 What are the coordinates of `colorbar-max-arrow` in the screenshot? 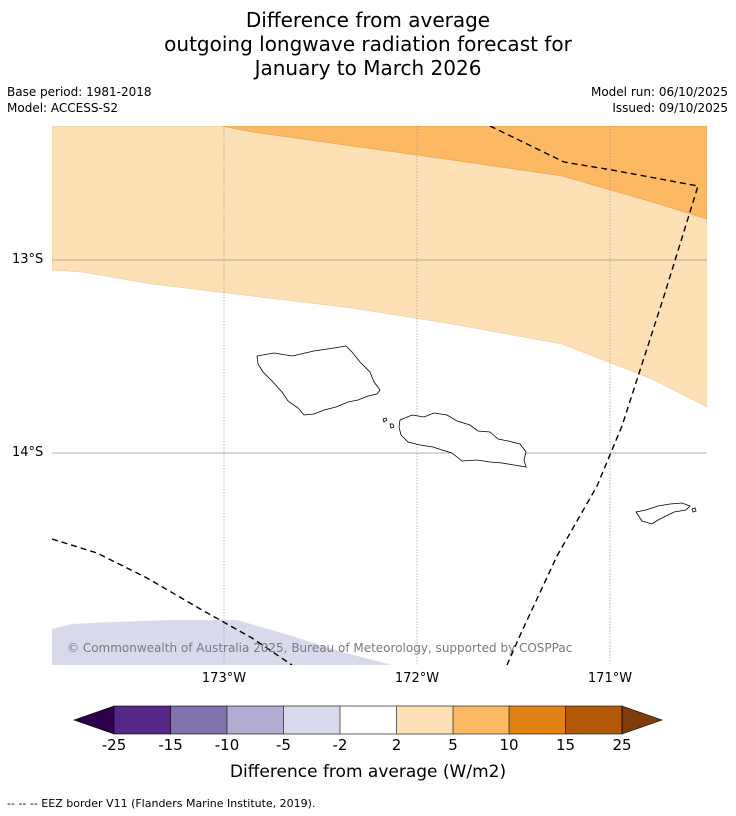 It's located at (642, 720).